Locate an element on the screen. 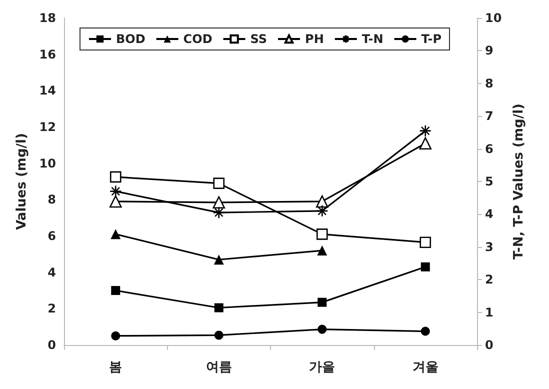 Image resolution: width=549 pixels, height=389 pixels. y2-tick-label: 2 is located at coordinates (489, 279).